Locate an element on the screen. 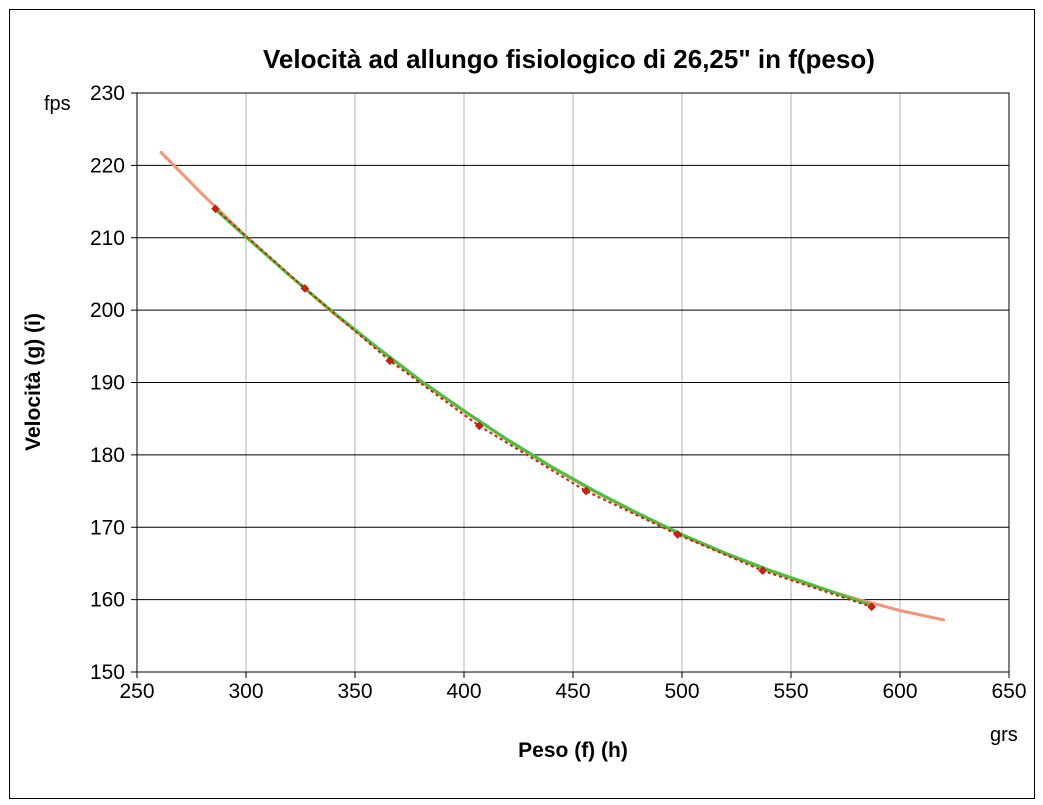  y-tick-label: 190 is located at coordinates (107, 383).